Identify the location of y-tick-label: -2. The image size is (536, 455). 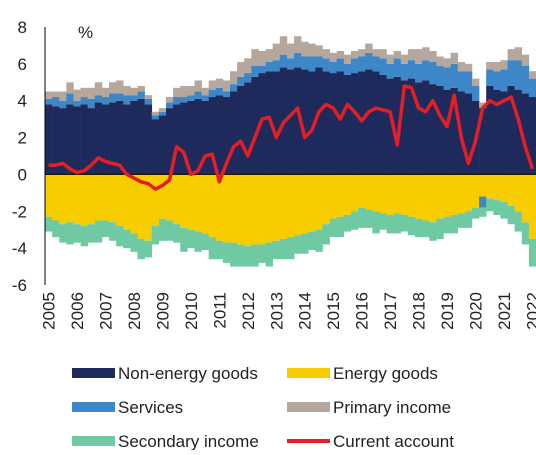
(19, 211).